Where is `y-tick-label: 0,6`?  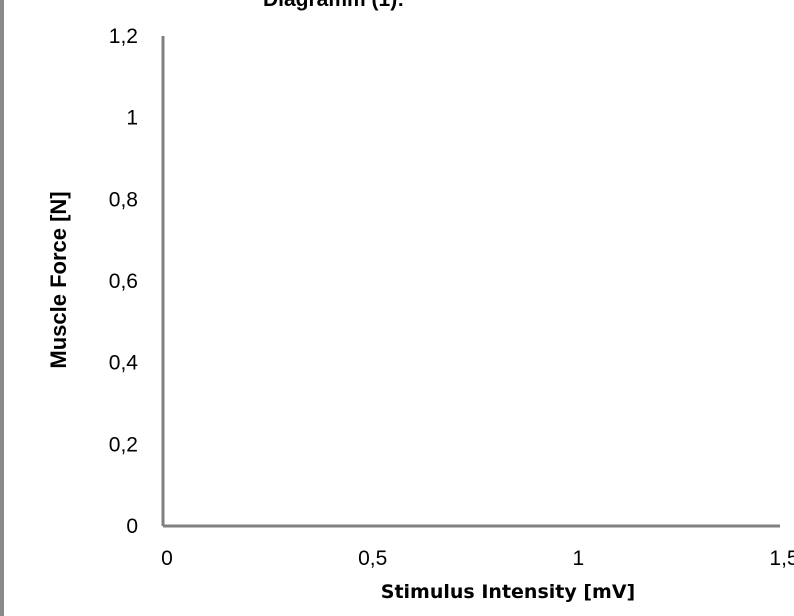
y-tick-label: 0,6 is located at coordinates (123, 281).